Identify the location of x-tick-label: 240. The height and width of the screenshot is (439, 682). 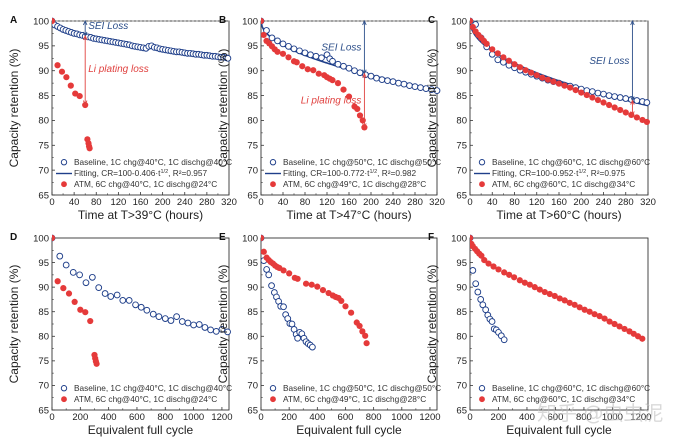
(604, 202).